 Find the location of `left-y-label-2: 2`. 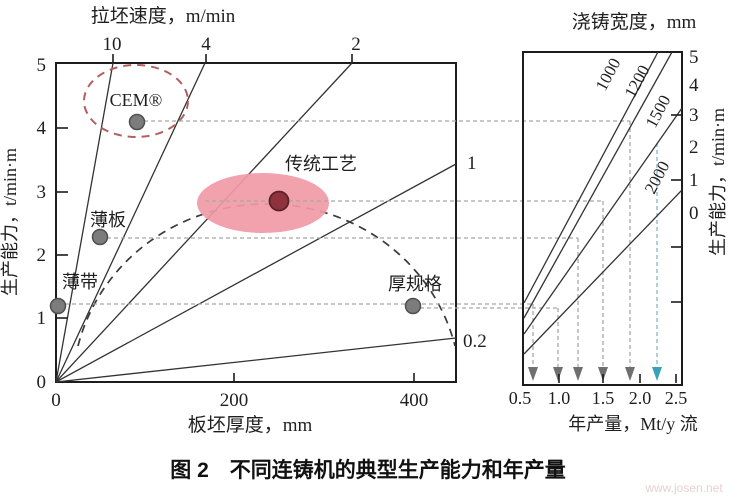

left-y-label-2: 2 is located at coordinates (42, 255).